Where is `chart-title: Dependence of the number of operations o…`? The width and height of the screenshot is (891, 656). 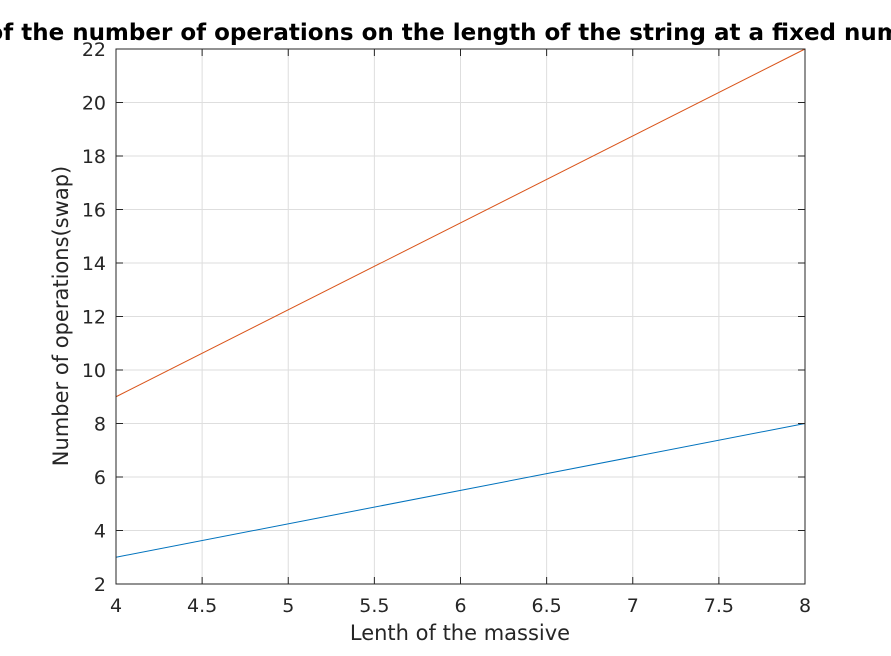
chart-title: Dependence of the number of operations o… is located at coordinates (445, 33).